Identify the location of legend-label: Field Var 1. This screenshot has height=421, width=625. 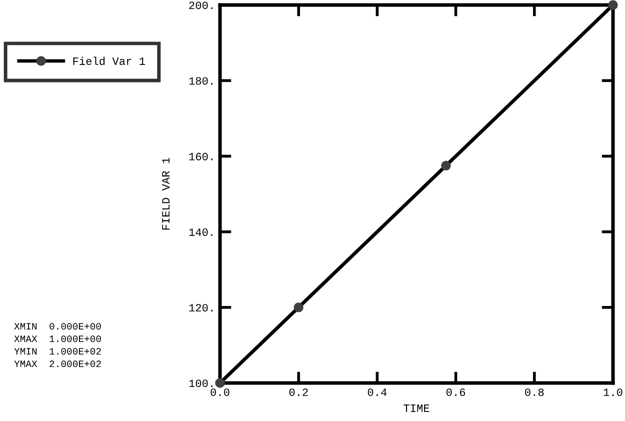
(109, 60).